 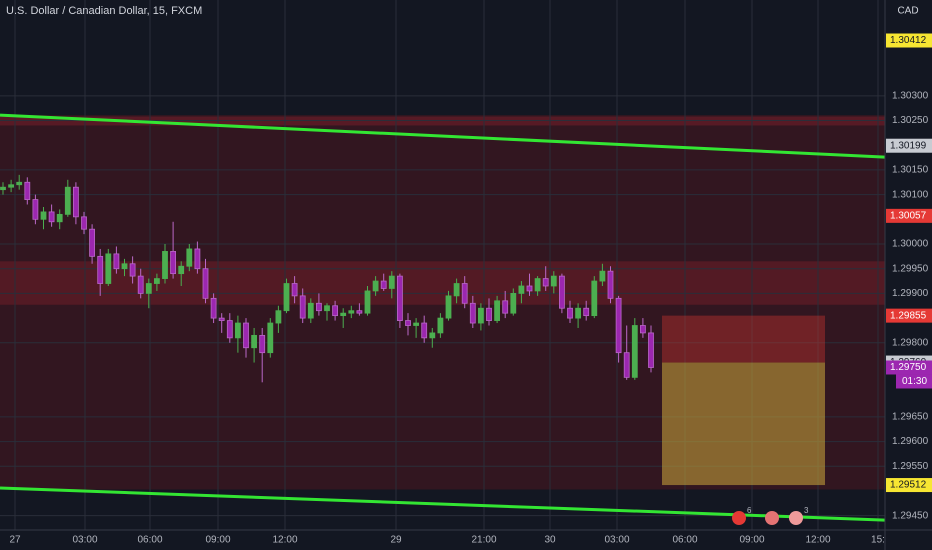 What do you see at coordinates (806, 510) in the screenshot?
I see `event-count: 3` at bounding box center [806, 510].